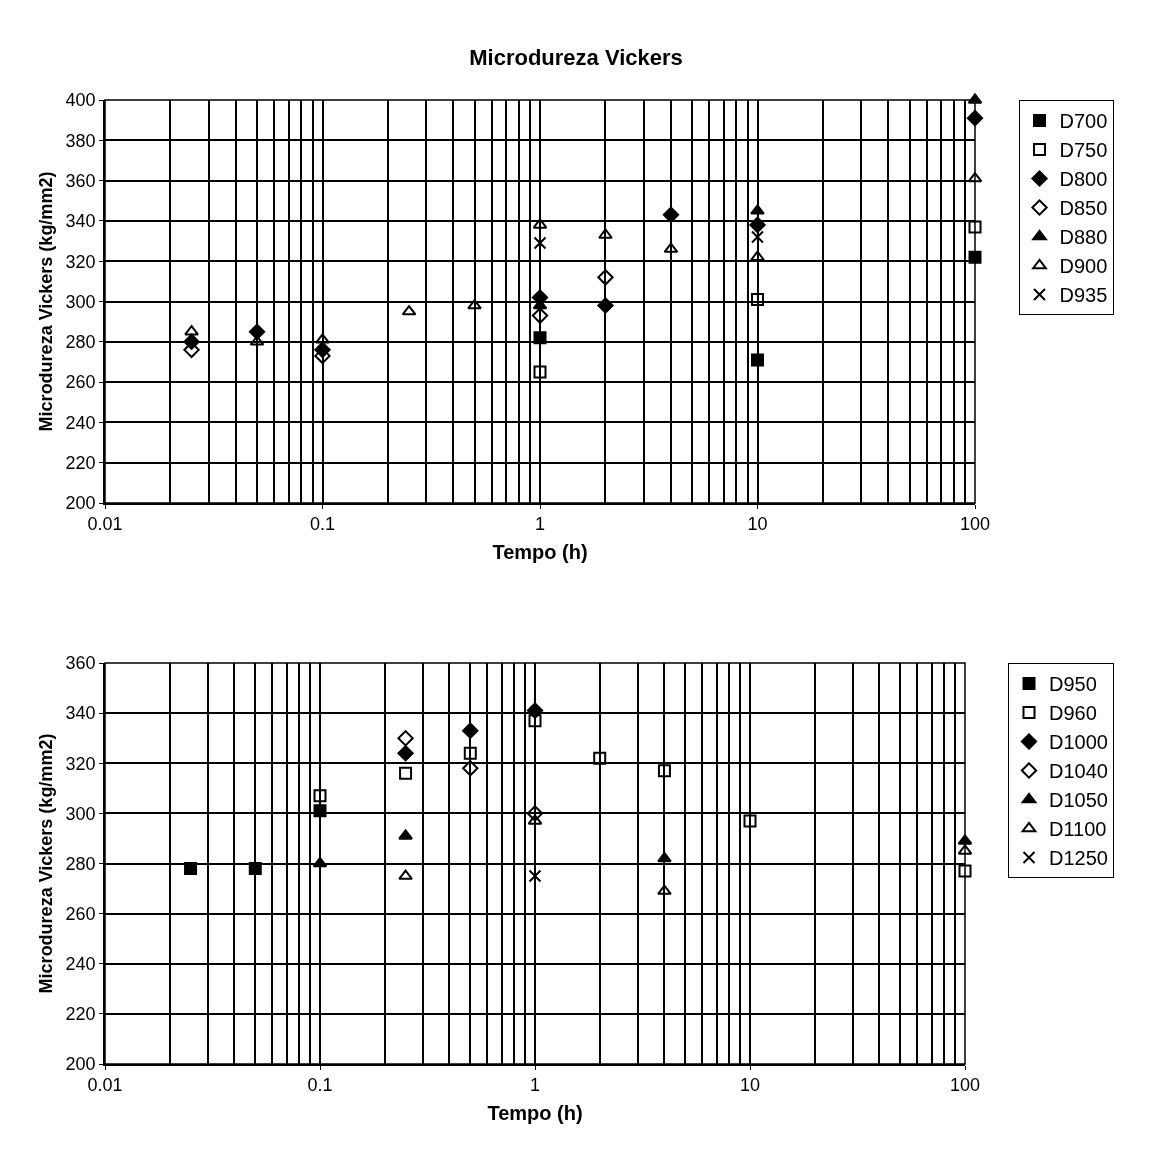  Describe the element at coordinates (1083, 121) in the screenshot. I see `legend-label: D700` at that location.